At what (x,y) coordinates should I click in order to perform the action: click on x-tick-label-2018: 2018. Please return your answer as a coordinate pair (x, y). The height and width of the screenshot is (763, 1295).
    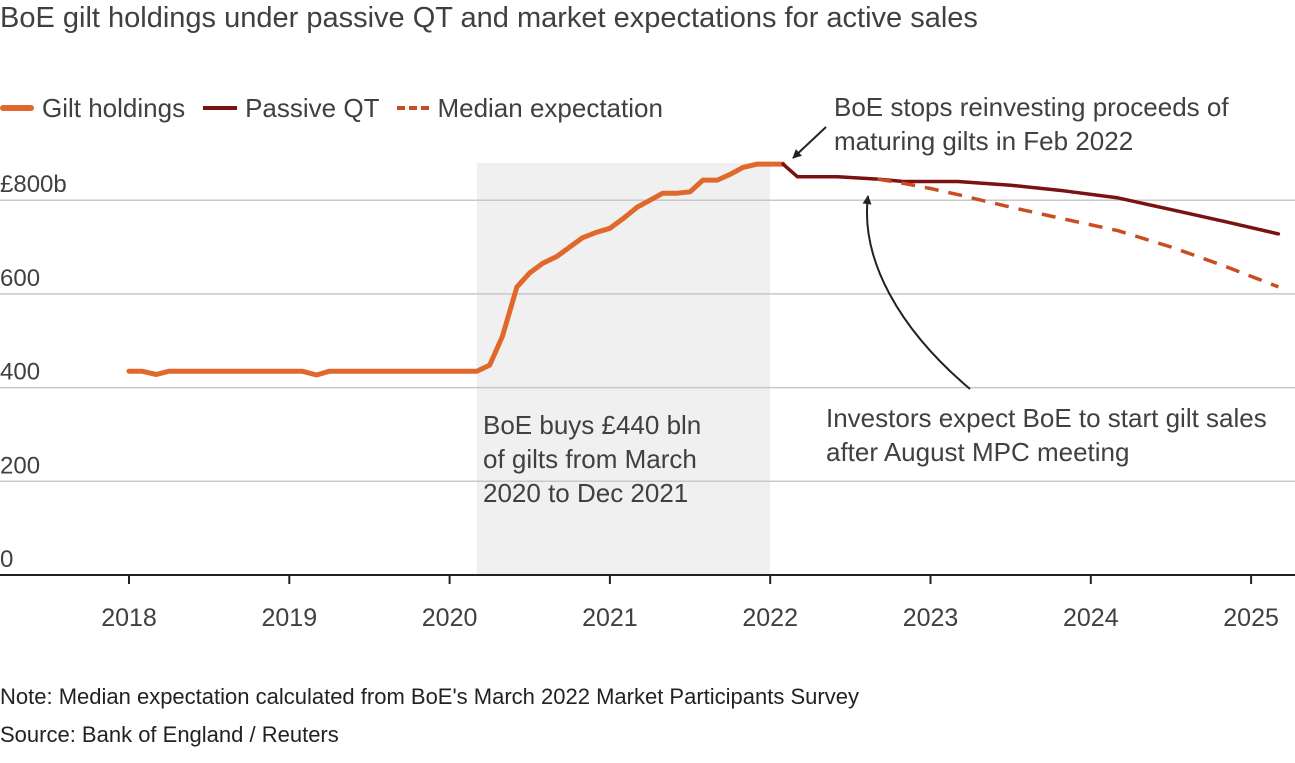
    Looking at the image, I should click on (129, 618).